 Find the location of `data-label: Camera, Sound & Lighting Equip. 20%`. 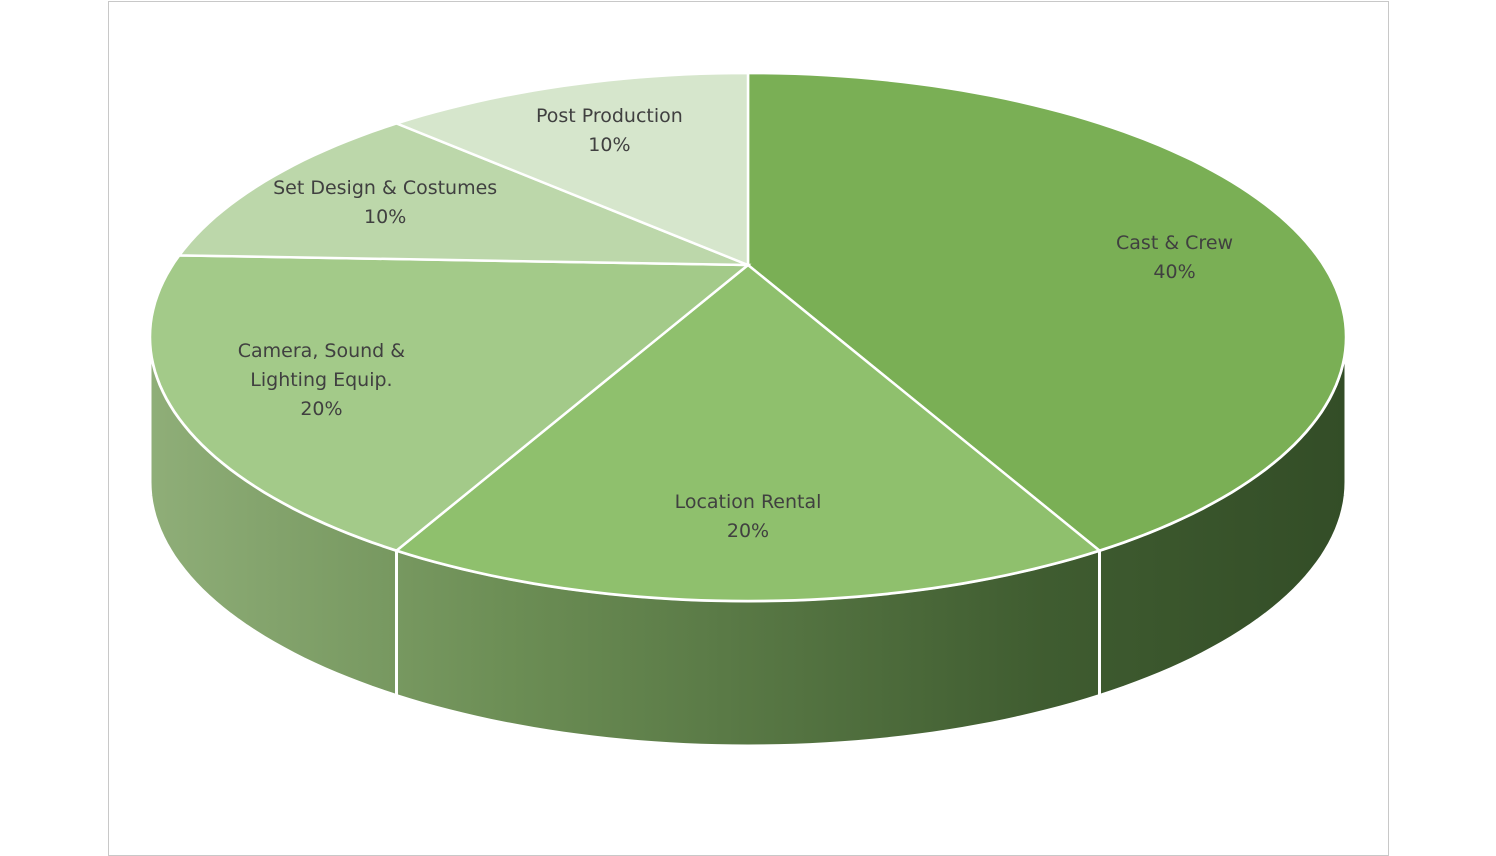

data-label: Camera, Sound & Lighting Equip. 20% is located at coordinates (321, 380).